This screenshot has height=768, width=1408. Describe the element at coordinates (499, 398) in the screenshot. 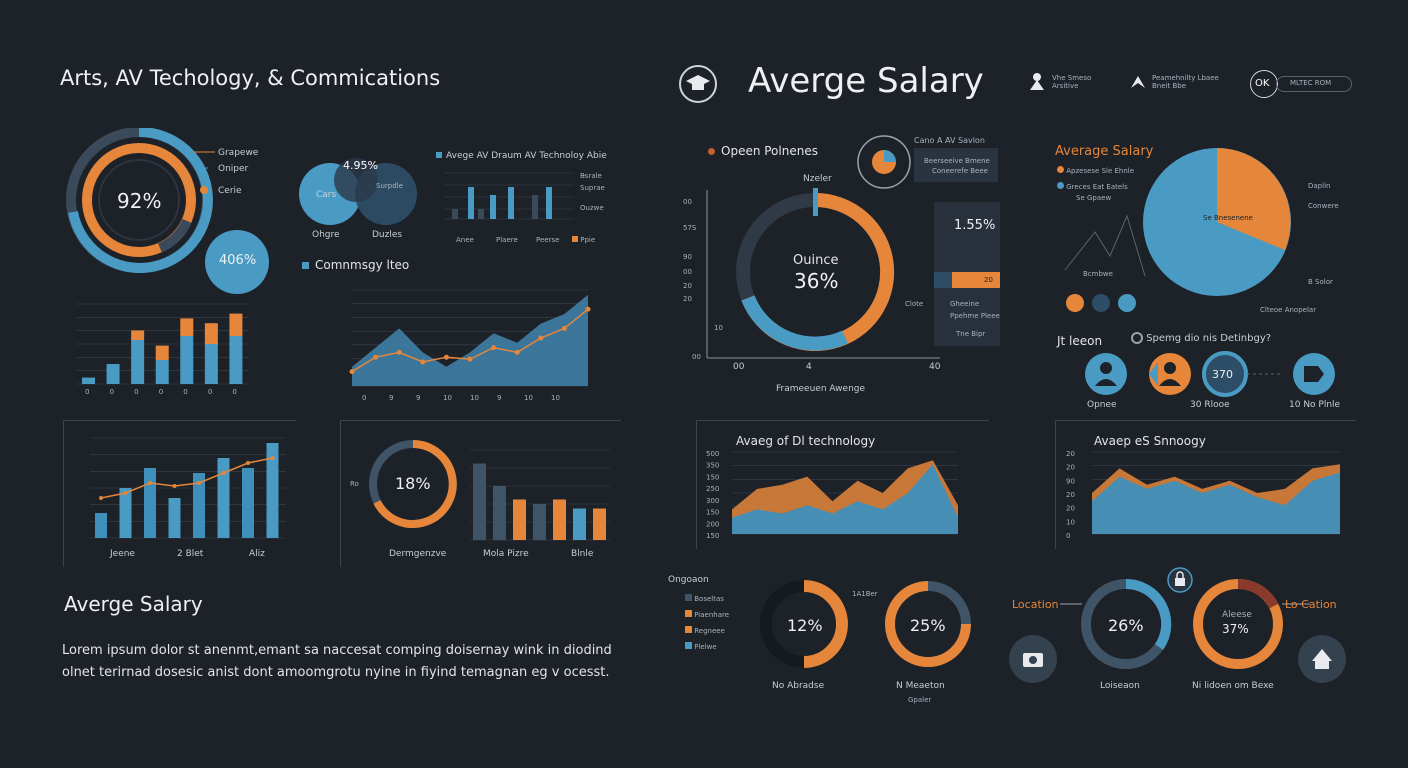

I see `area-x-tick: 9` at that location.